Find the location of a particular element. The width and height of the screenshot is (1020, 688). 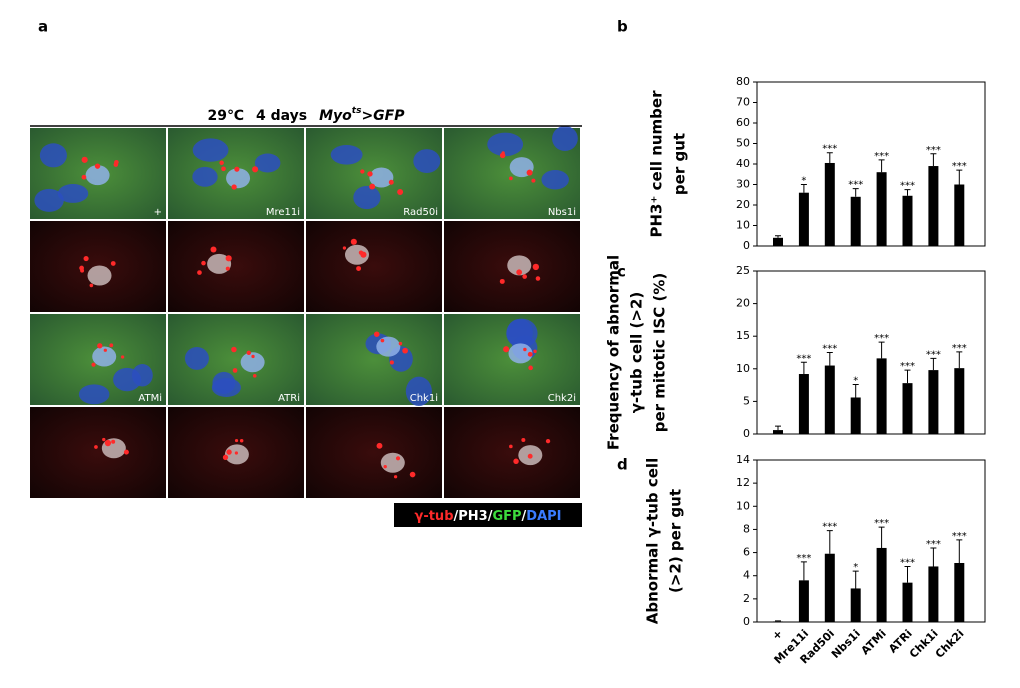

legend-box is located at coordinates (488, 515).